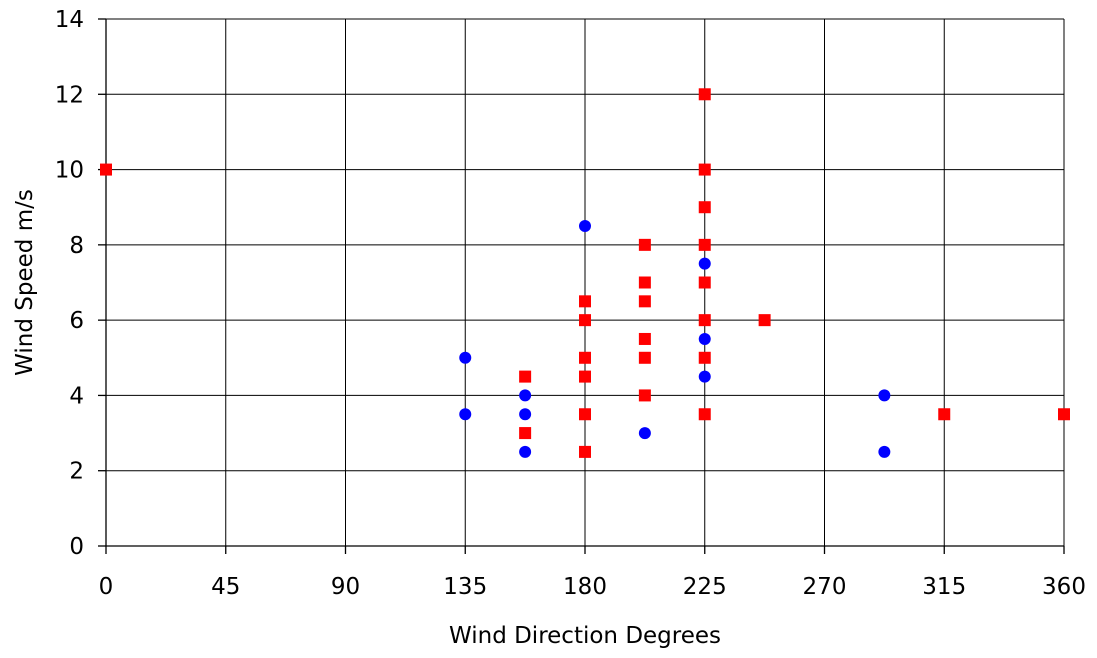 Image resolution: width=1097 pixels, height=658 pixels. What do you see at coordinates (76, 246) in the screenshot?
I see `y-tick-label: 8` at bounding box center [76, 246].